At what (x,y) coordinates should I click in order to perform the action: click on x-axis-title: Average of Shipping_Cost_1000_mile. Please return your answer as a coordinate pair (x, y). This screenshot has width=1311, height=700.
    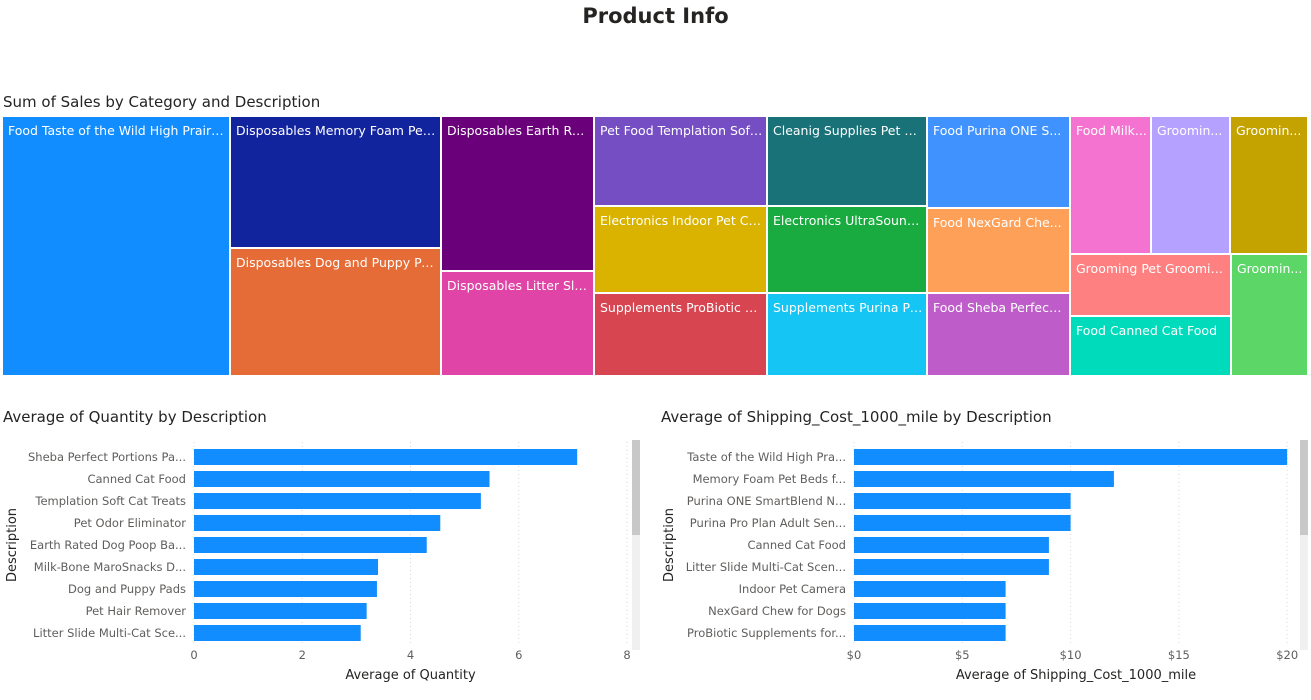
    Looking at the image, I should click on (1076, 675).